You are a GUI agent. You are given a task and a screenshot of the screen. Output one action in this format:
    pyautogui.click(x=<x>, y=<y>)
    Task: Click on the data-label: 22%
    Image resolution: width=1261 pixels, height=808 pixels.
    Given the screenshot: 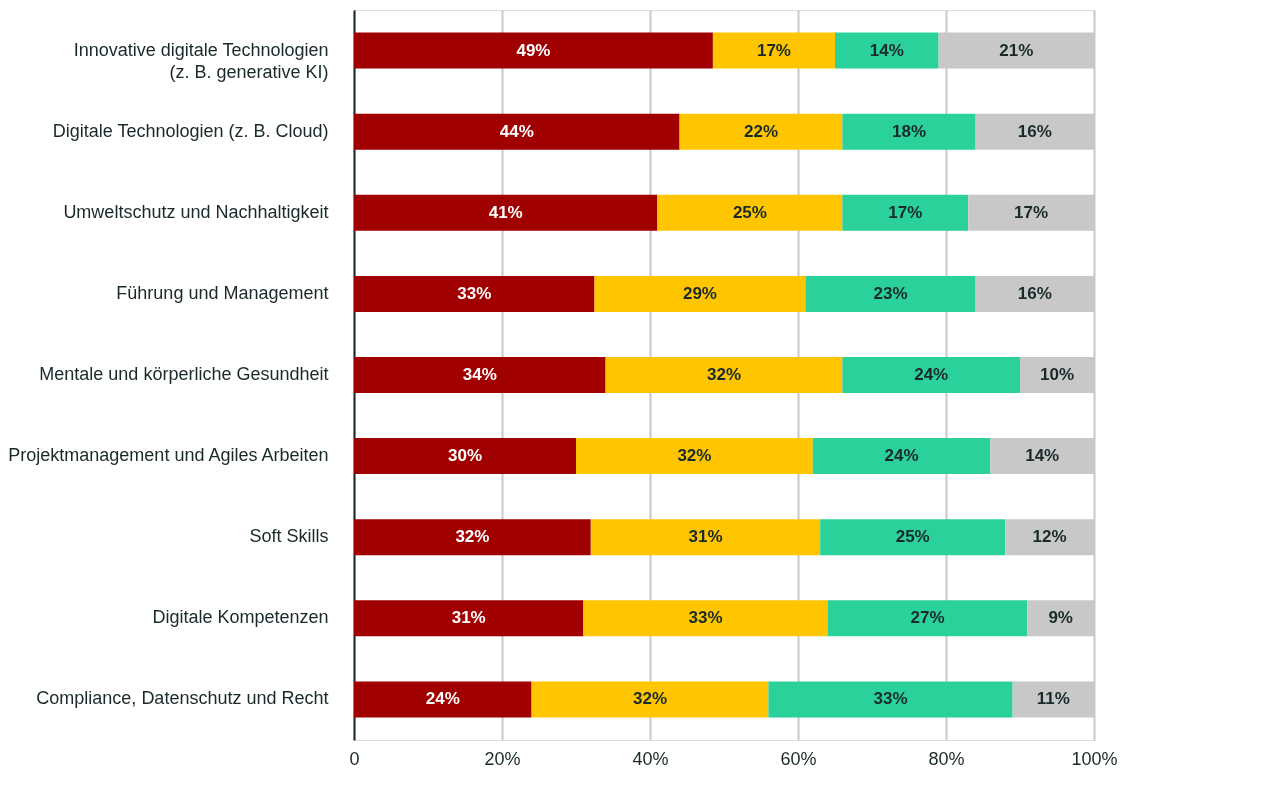 What is the action you would take?
    pyautogui.click(x=761, y=131)
    